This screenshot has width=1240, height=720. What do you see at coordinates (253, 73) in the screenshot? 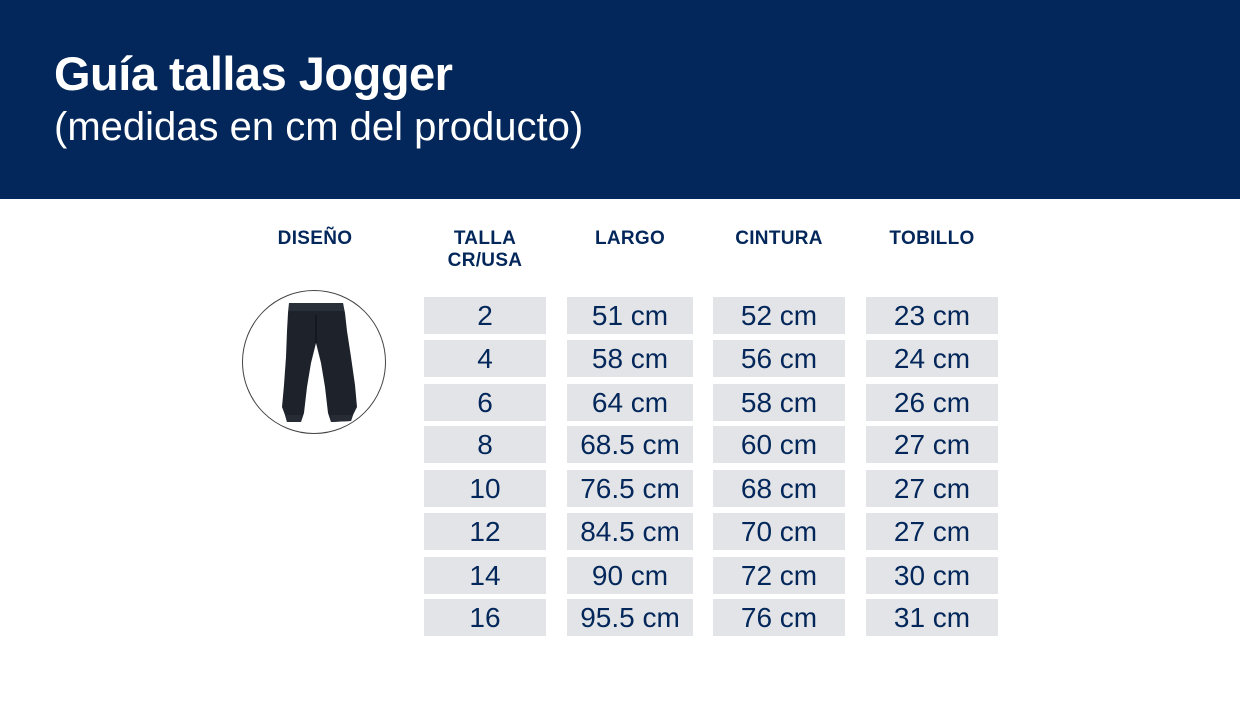
I see `page-title: Guía tallas Jogger` at bounding box center [253, 73].